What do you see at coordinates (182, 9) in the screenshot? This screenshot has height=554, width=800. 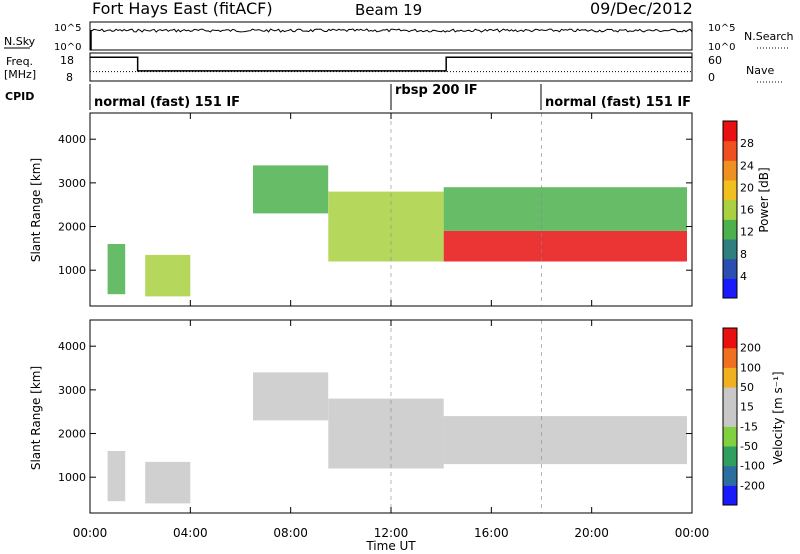 I see `plot-title: Fort Hays East (fitACF)` at bounding box center [182, 9].